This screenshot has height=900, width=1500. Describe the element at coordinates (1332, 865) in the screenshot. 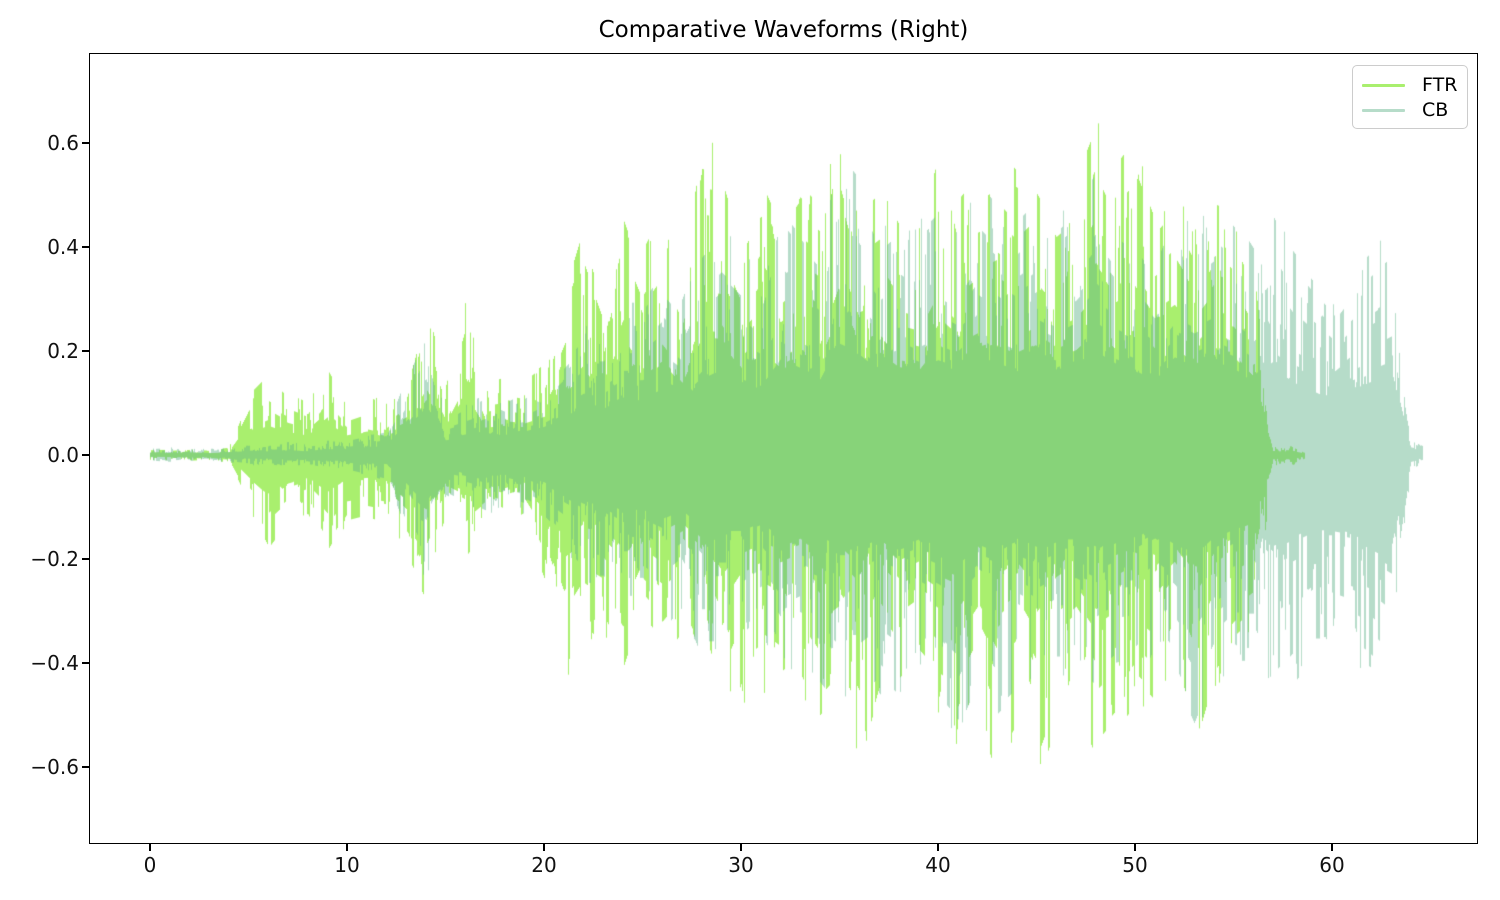

I see `x-tick-label: 60` at that location.